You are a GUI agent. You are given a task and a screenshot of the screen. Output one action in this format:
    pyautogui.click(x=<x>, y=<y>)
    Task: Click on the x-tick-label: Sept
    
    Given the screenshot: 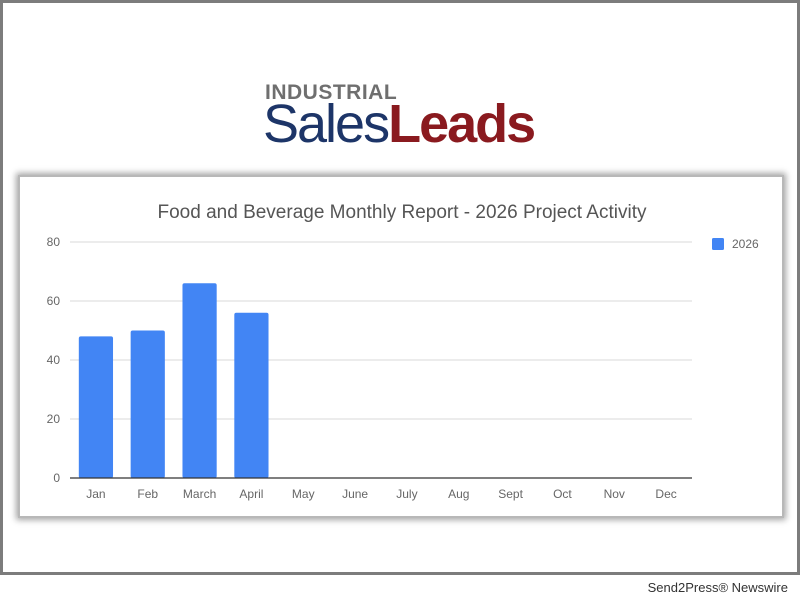 What is the action you would take?
    pyautogui.click(x=510, y=494)
    